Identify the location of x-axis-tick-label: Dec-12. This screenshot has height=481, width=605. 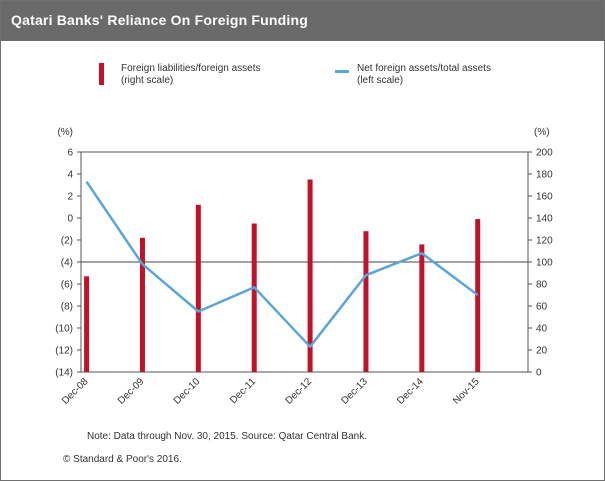
(298, 391).